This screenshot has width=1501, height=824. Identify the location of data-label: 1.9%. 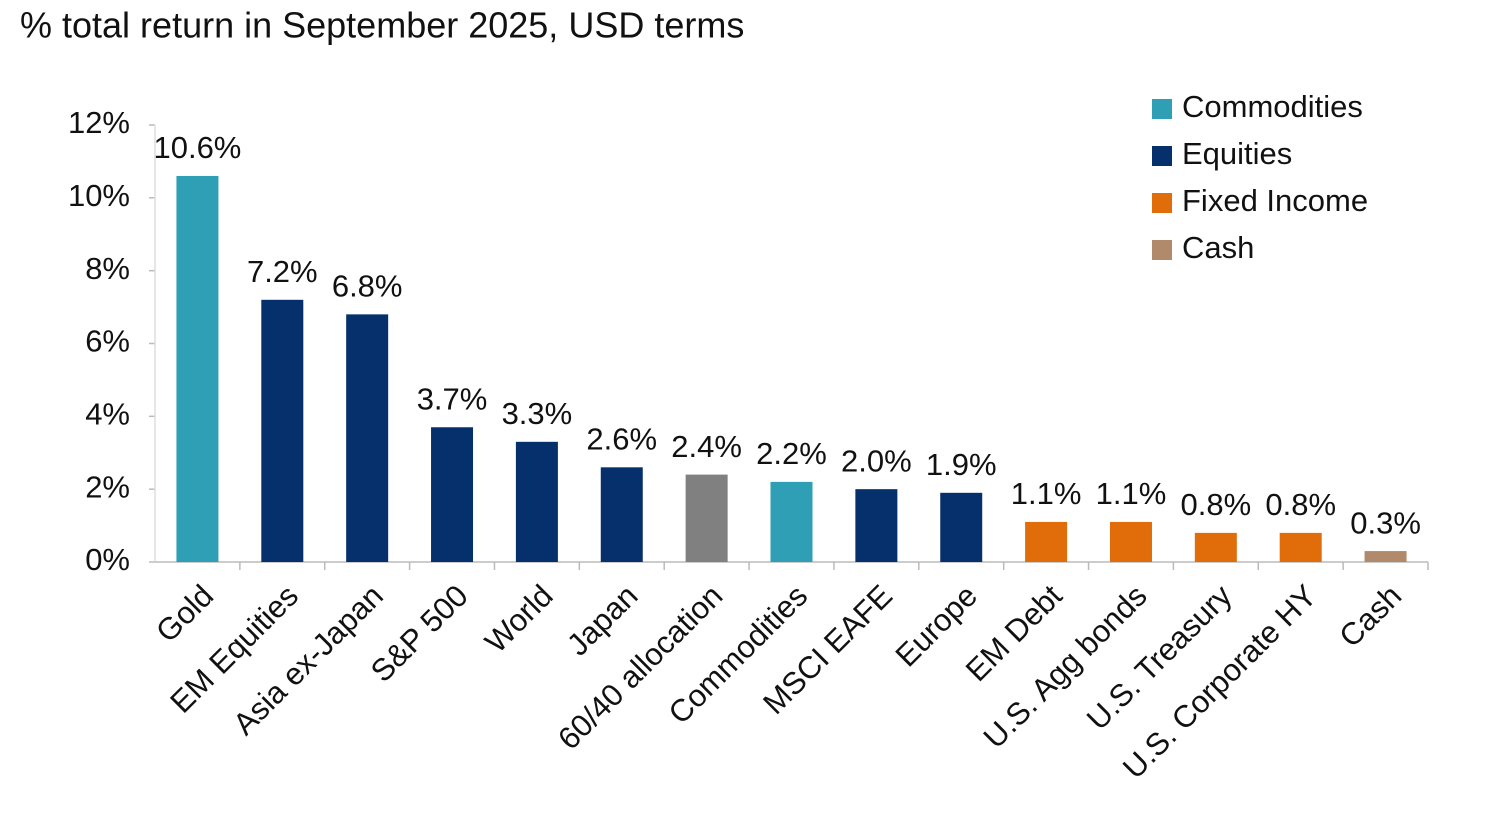
(961, 464).